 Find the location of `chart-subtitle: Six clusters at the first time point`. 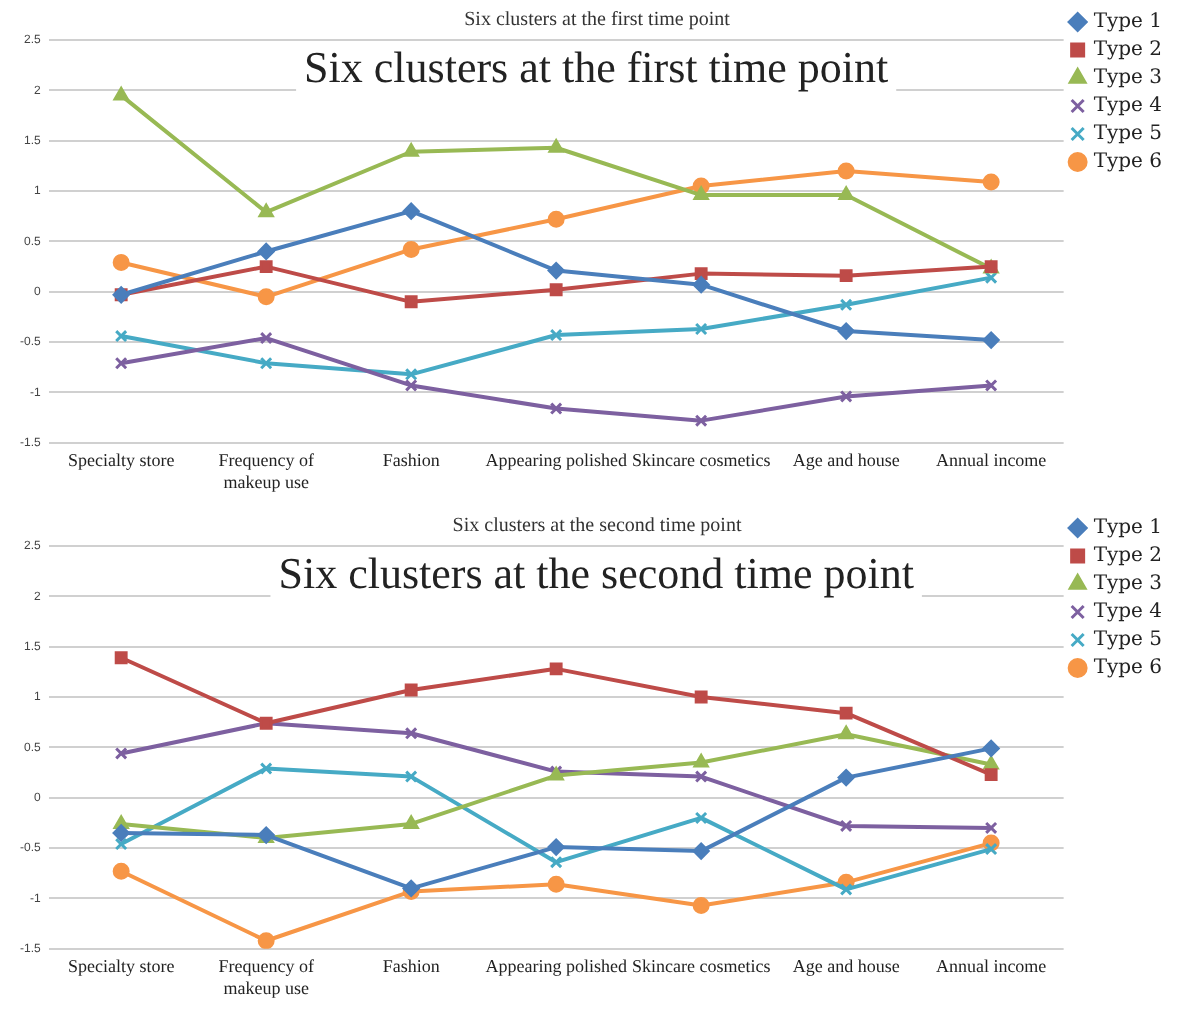

chart-subtitle: Six clusters at the first time point is located at coordinates (596, 66).